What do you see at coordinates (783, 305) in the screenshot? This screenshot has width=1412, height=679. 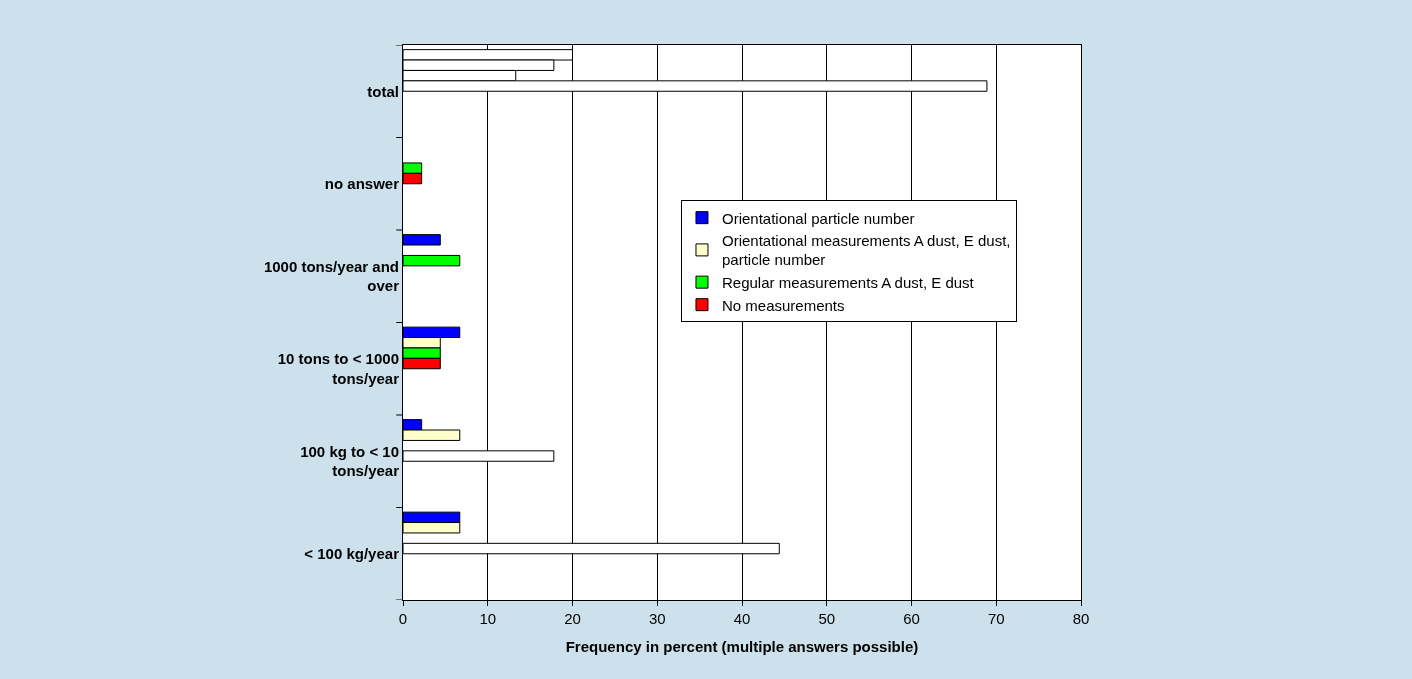 I see `legend-label: No measurements` at bounding box center [783, 305].